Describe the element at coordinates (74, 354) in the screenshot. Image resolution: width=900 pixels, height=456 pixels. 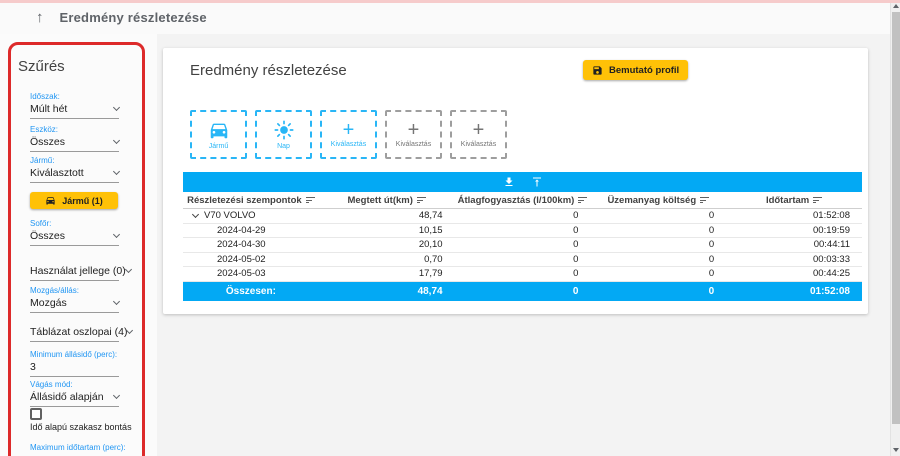
I see `min-idle-label: Minimum állásidő (perc):` at that location.